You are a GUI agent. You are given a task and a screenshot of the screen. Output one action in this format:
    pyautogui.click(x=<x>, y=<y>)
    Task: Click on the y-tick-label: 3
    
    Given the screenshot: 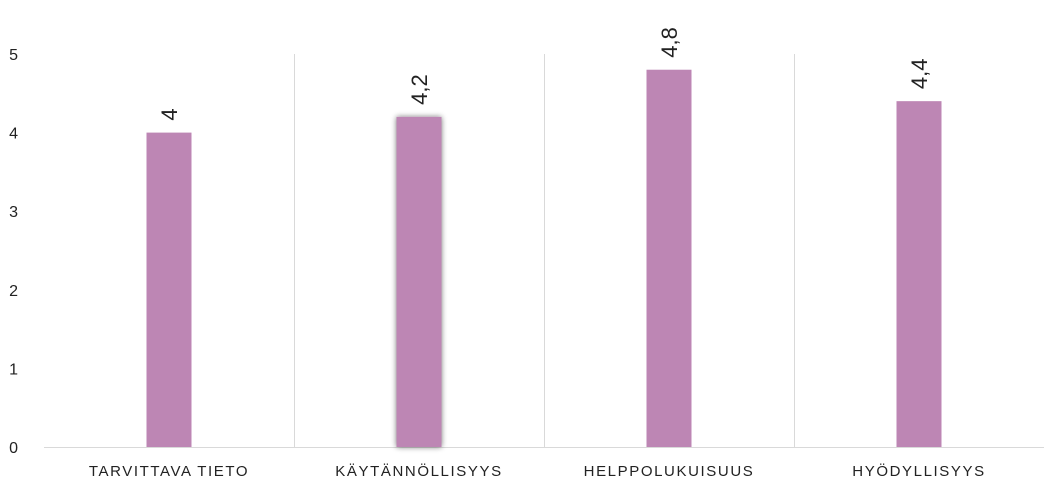 What is the action you would take?
    pyautogui.click(x=13, y=212)
    